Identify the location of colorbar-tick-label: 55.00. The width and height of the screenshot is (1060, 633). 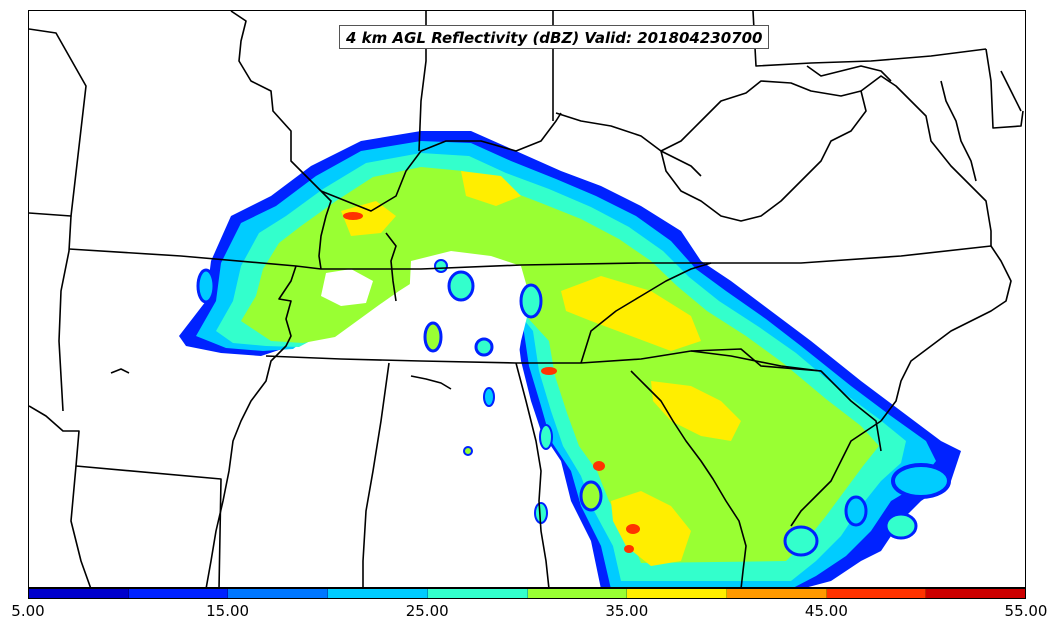
(1026, 611).